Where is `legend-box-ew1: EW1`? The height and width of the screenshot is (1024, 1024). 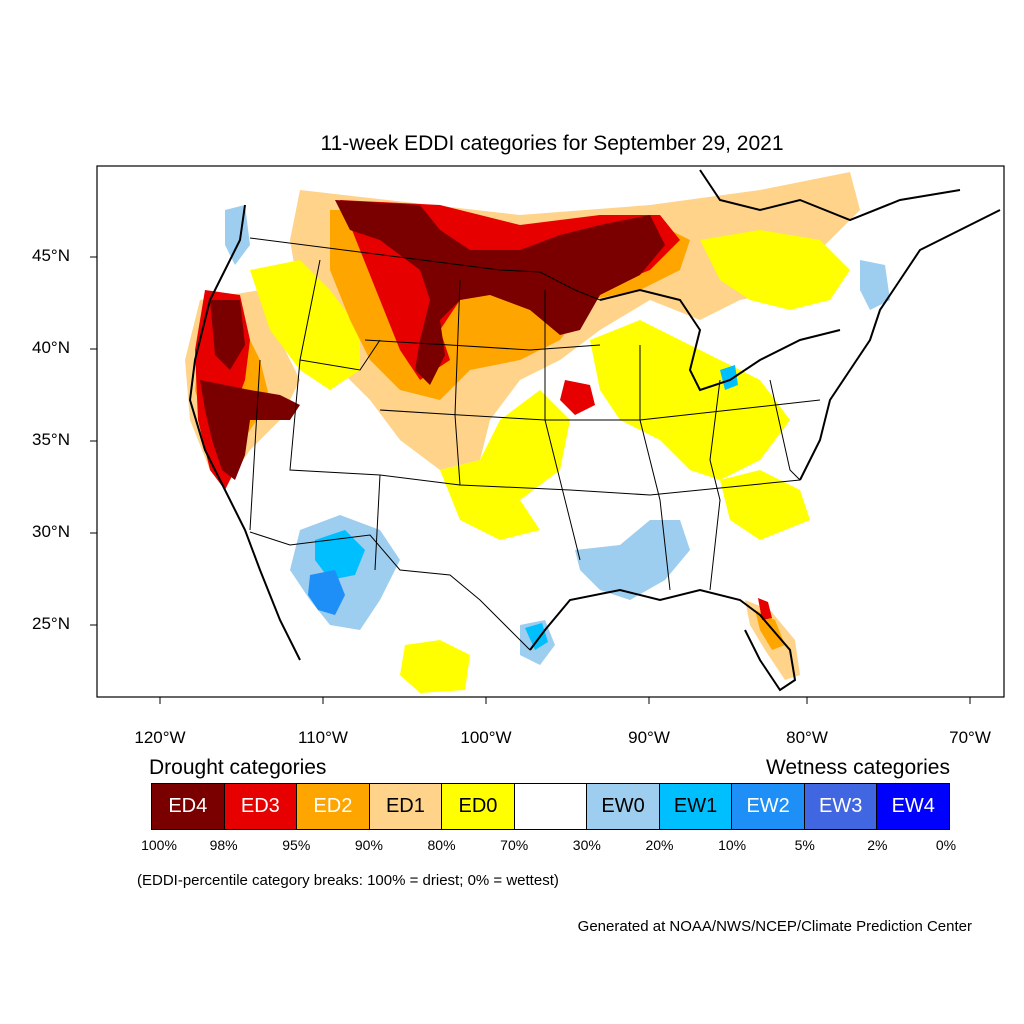
legend-box-ew1: EW1 is located at coordinates (696, 806).